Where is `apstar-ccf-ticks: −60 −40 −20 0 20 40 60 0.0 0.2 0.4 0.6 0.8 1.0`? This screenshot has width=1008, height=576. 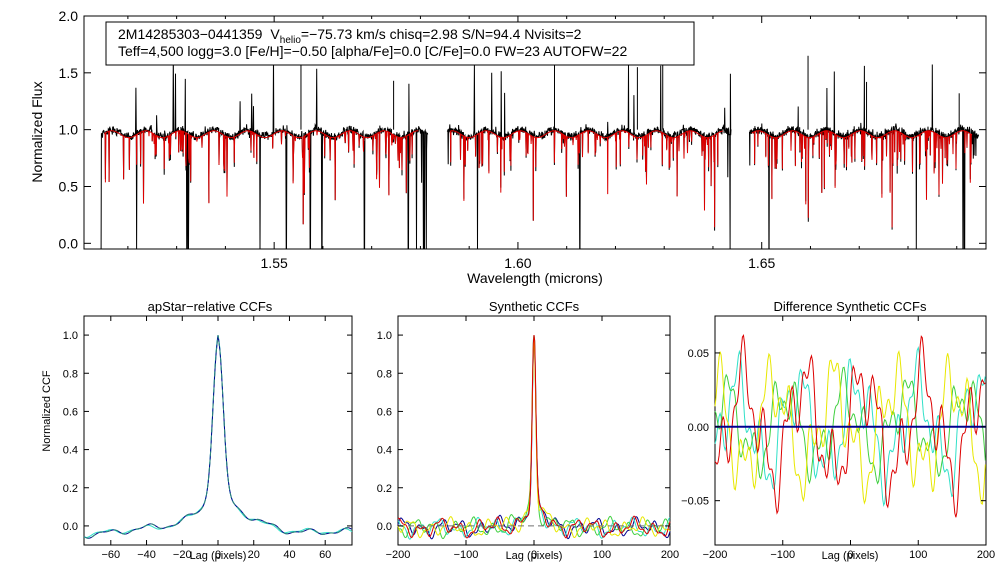 apstar-ccf-ticks: −60 −40 −20 0 20 40 60 0.0 0.2 0.4 0.6 0.8 1.0 is located at coordinates (207, 438).